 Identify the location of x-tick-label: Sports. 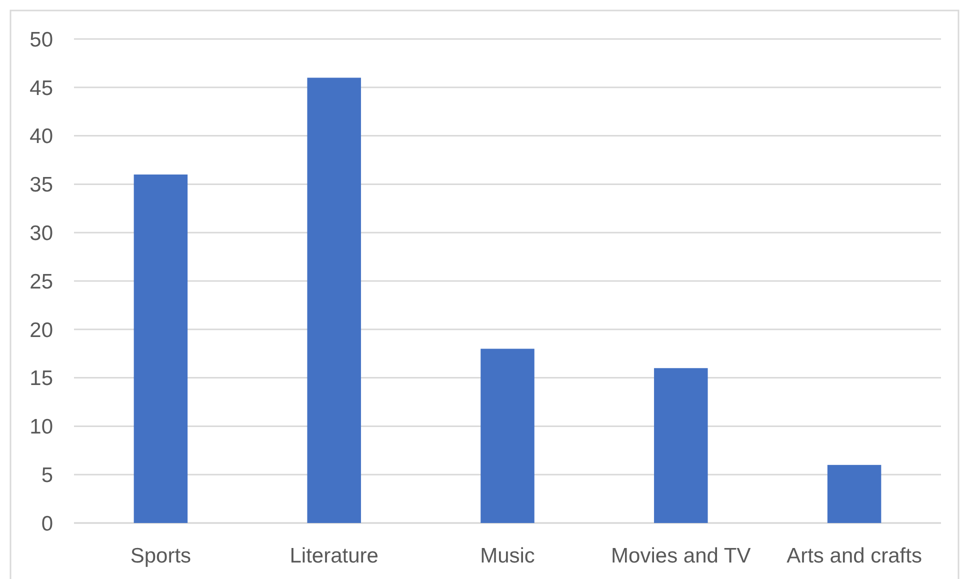
(161, 556).